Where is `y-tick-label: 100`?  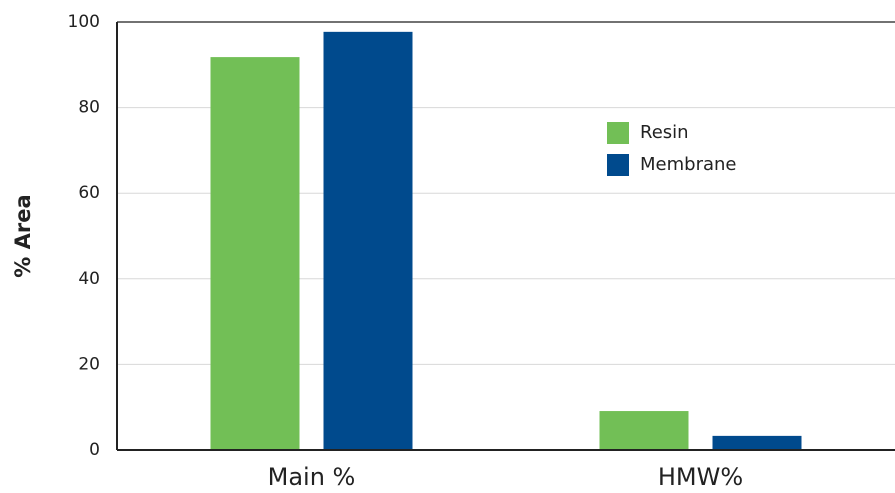
y-tick-label: 100 is located at coordinates (84, 22).